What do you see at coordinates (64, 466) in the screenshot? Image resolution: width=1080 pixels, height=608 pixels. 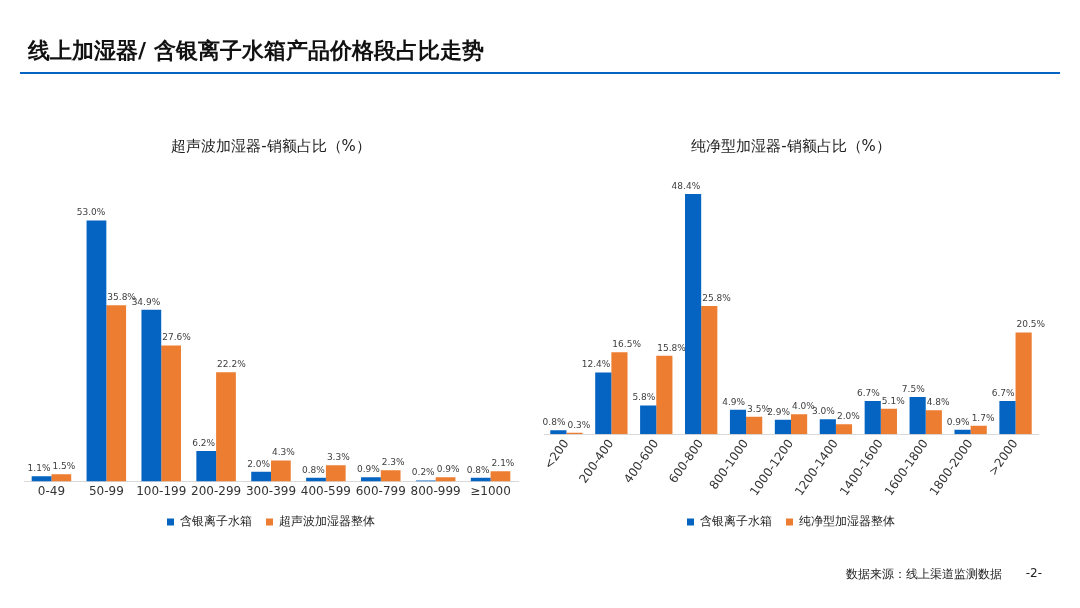 I see `data-label: 1.5%` at bounding box center [64, 466].